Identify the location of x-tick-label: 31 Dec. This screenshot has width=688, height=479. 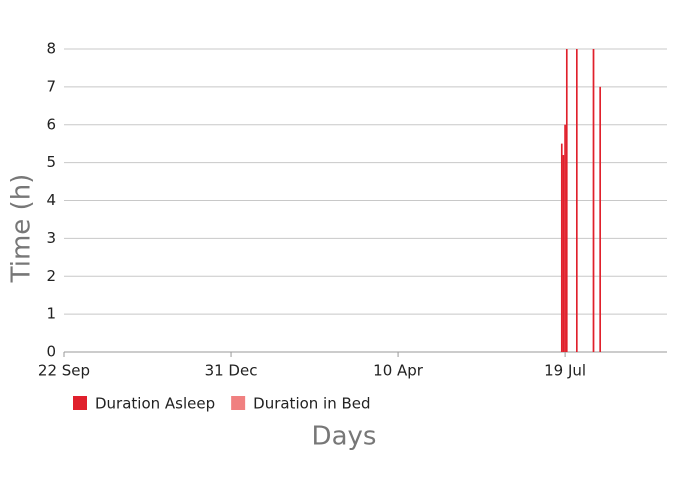
(231, 371).